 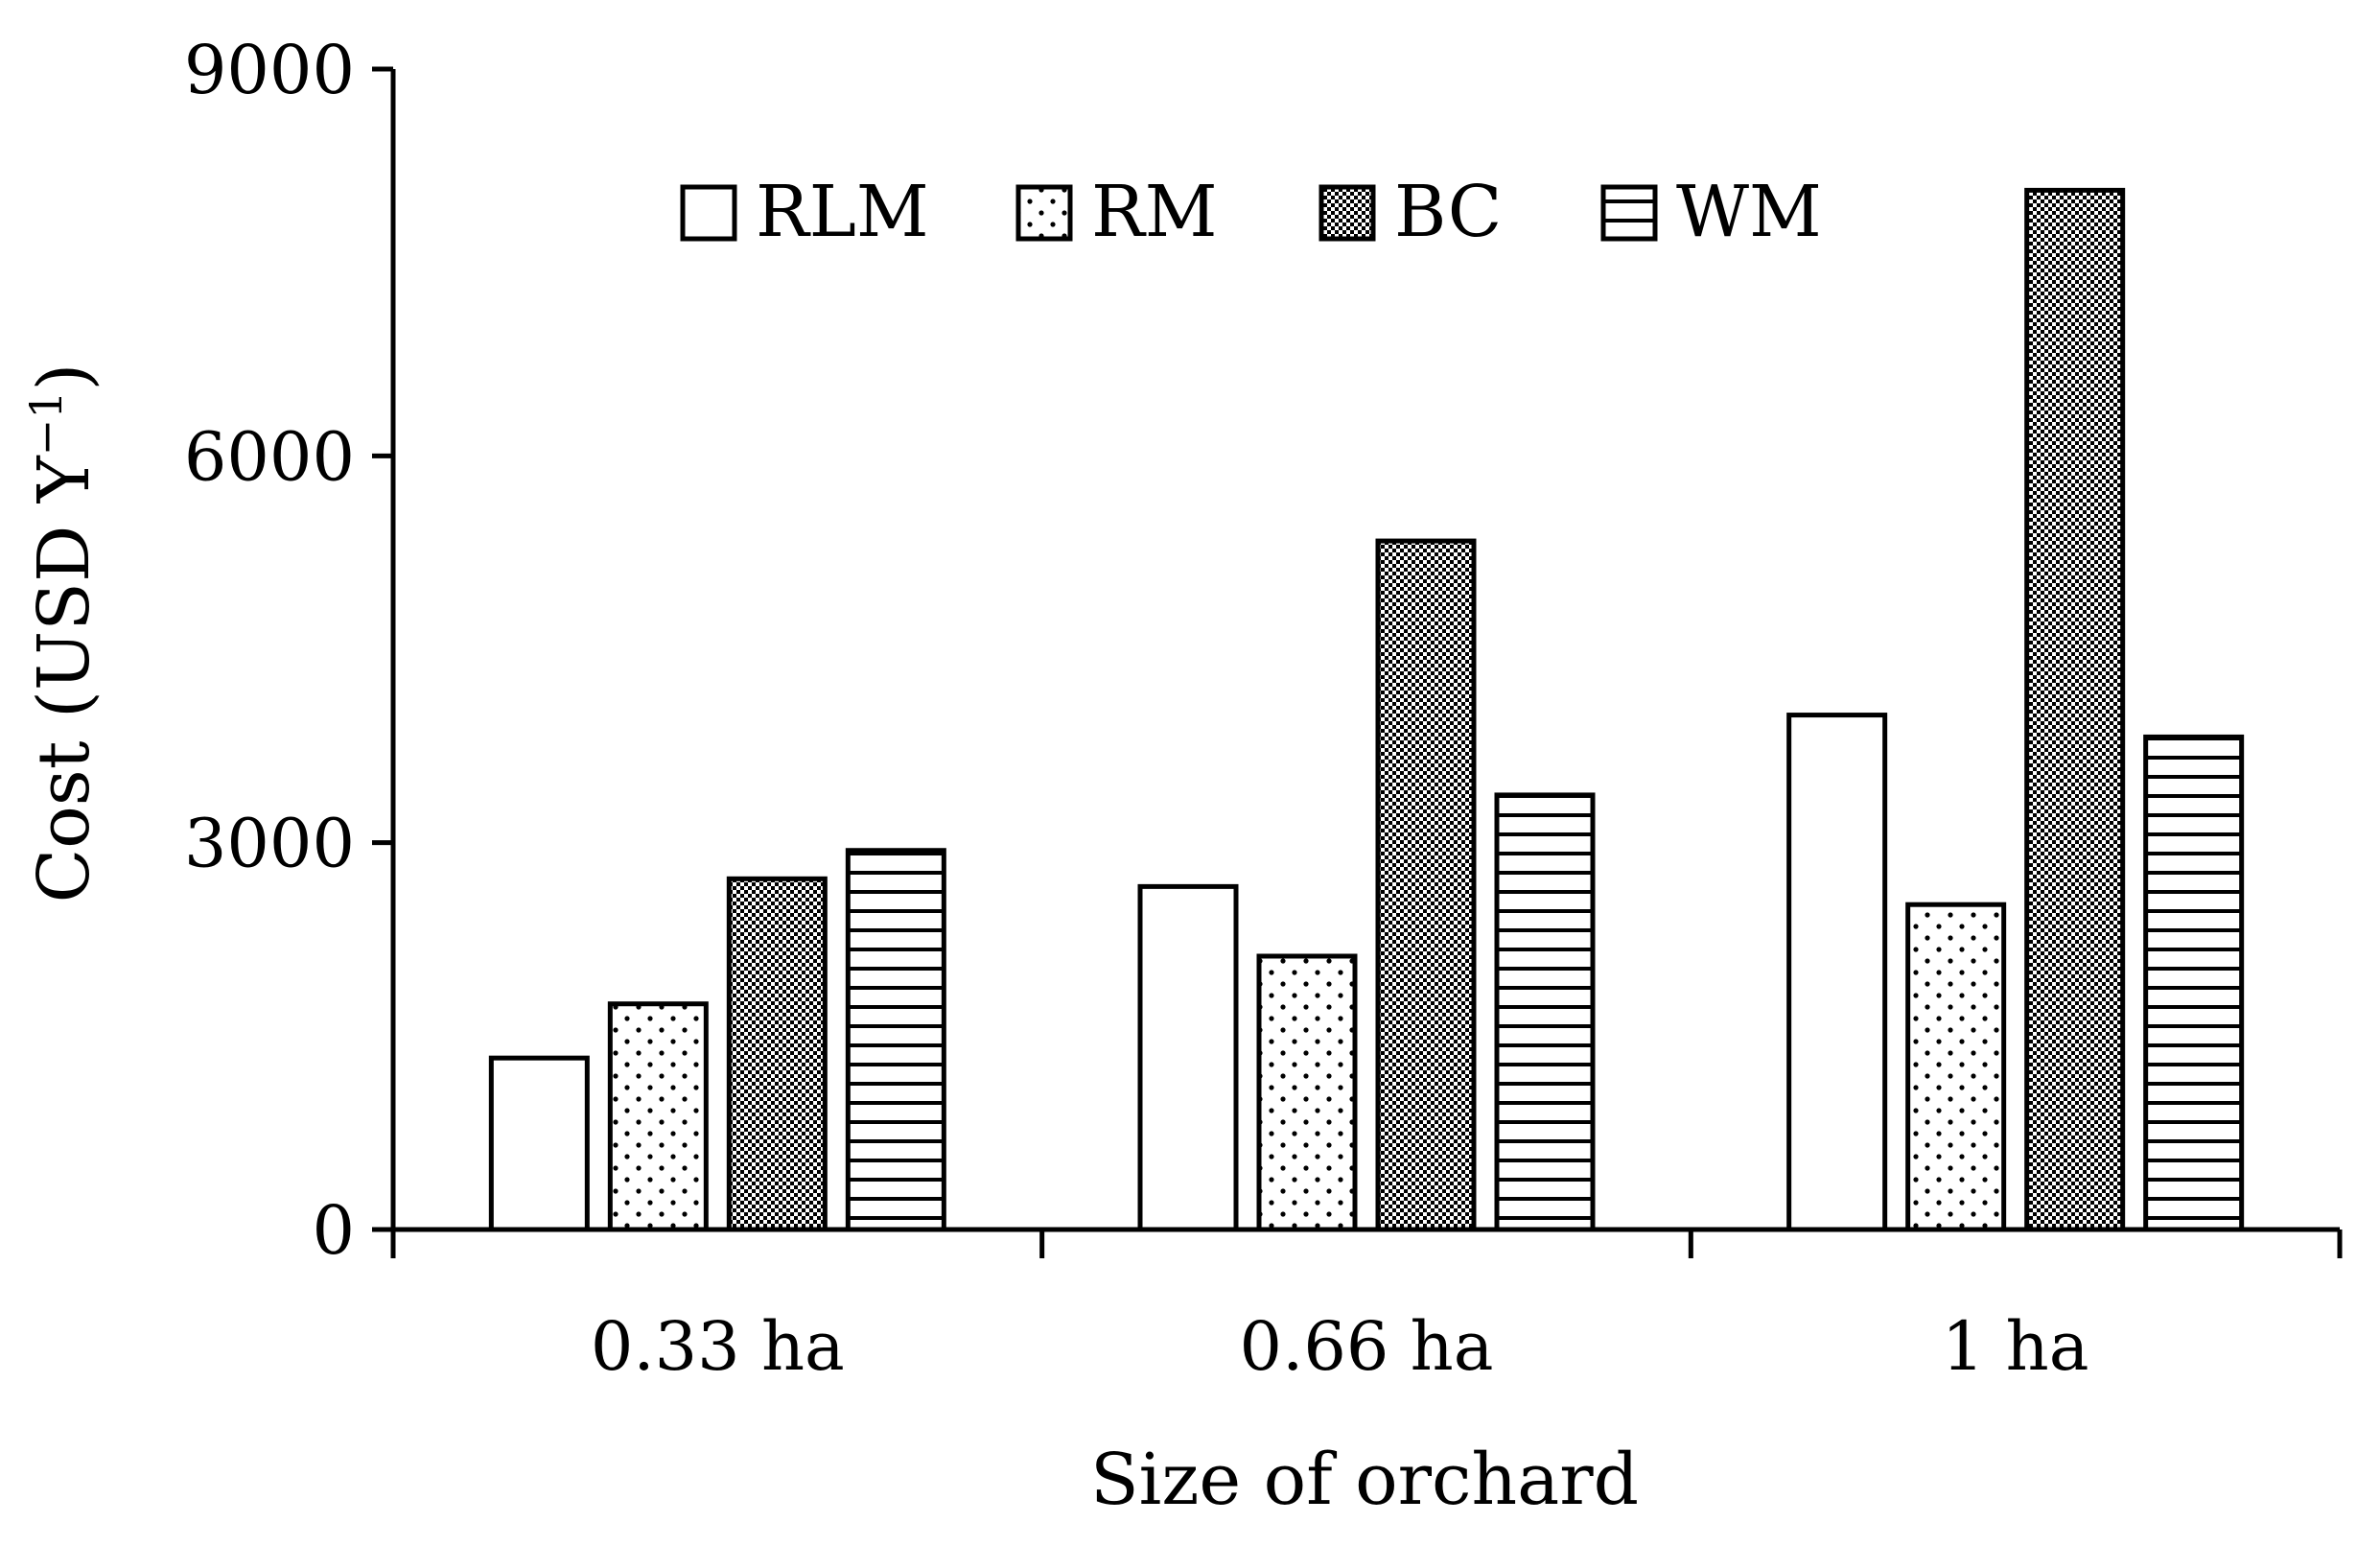 I want to click on x-tick-label: 0.33 ha, so click(x=718, y=1346).